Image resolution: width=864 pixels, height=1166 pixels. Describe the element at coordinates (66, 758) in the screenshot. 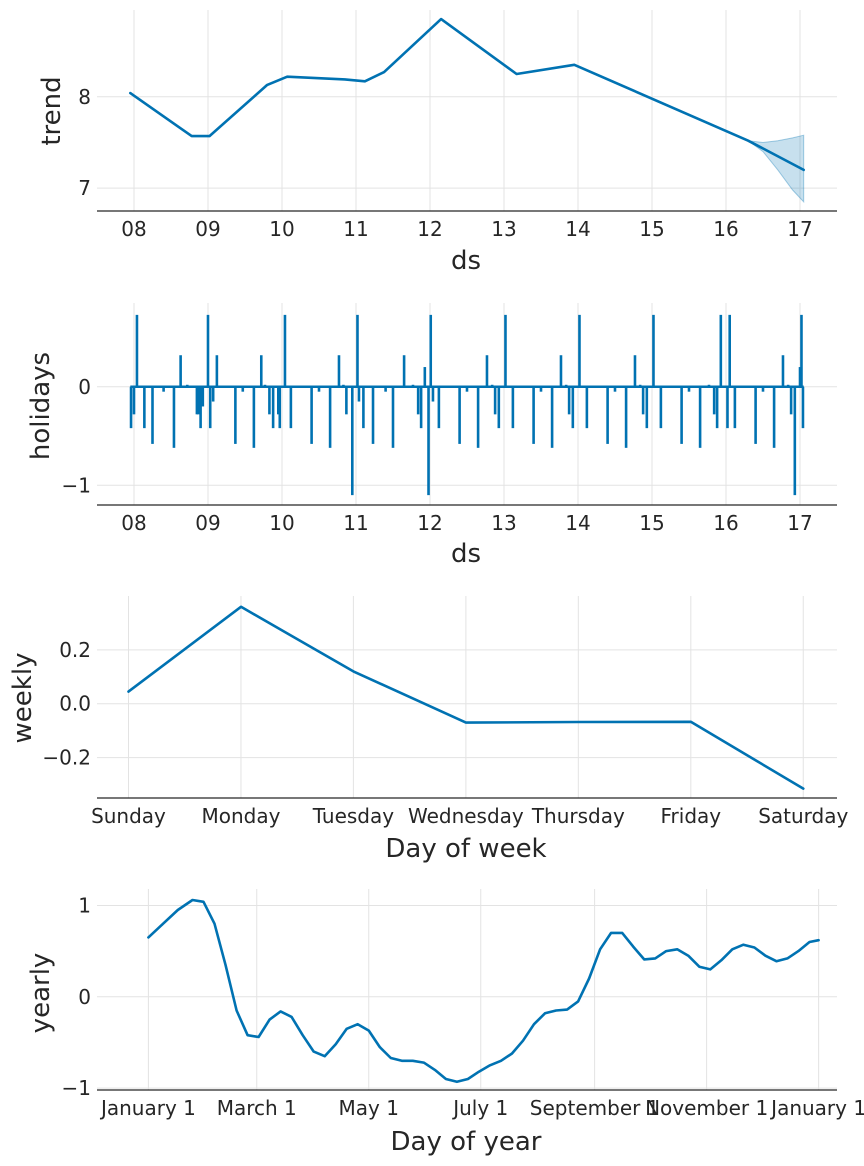

I see `weekly-ytick-label-0: −0.2` at that location.